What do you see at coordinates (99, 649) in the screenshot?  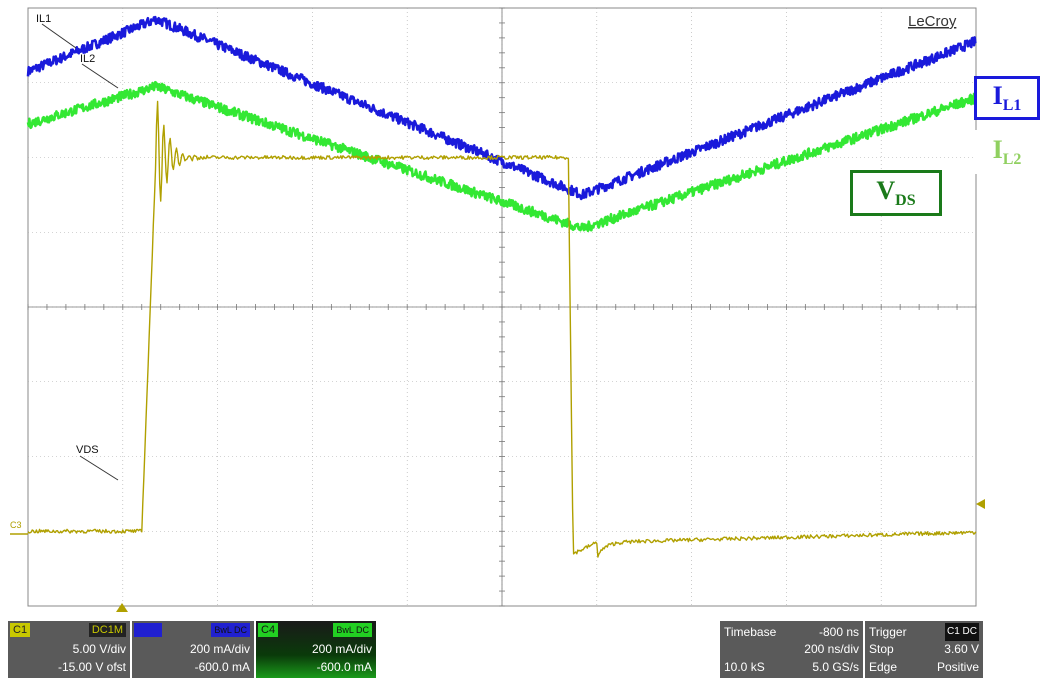 I see `c1-scale: 5.00 V/div` at bounding box center [99, 649].